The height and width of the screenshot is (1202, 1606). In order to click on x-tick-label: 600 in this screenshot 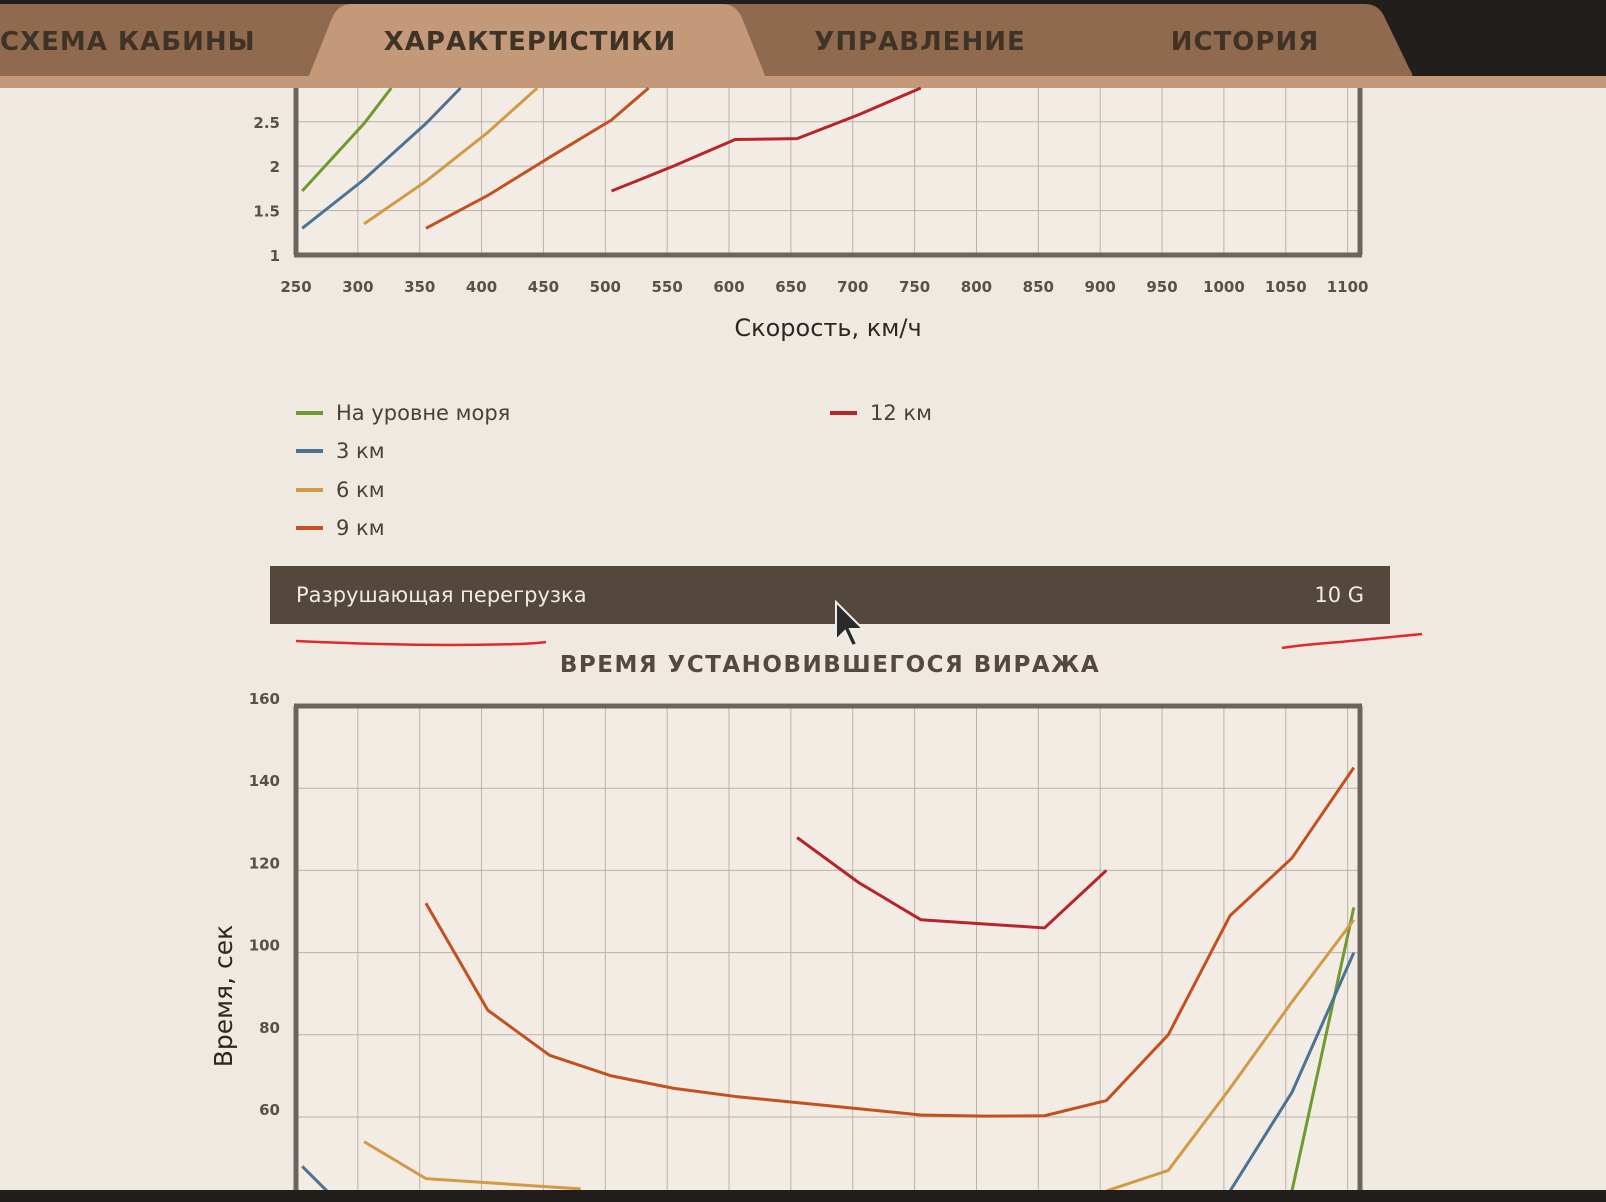, I will do `click(728, 287)`.